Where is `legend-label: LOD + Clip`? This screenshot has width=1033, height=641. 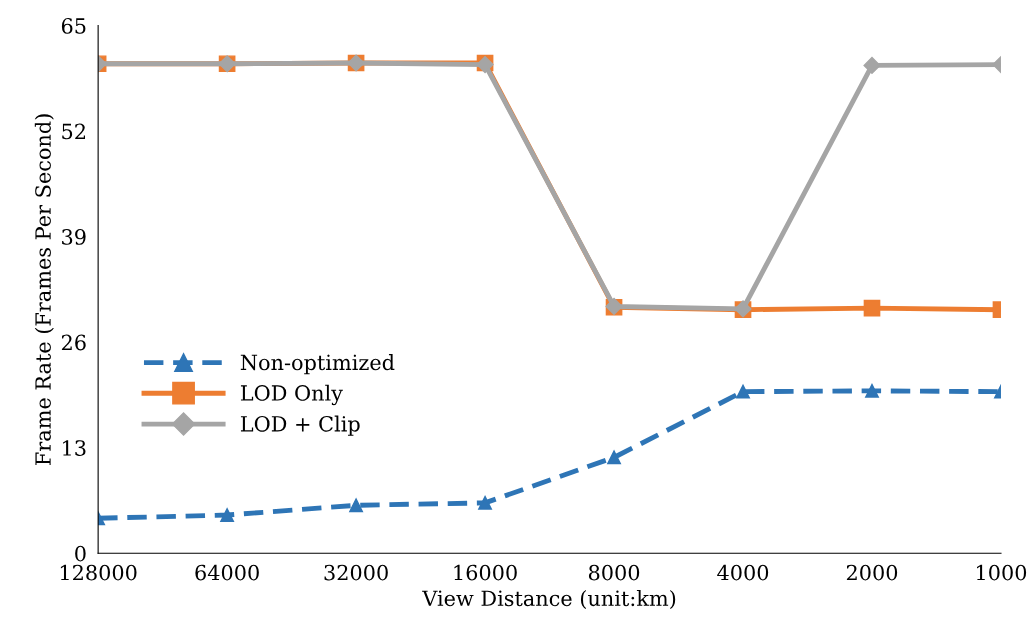 legend-label: LOD + Clip is located at coordinates (300, 425).